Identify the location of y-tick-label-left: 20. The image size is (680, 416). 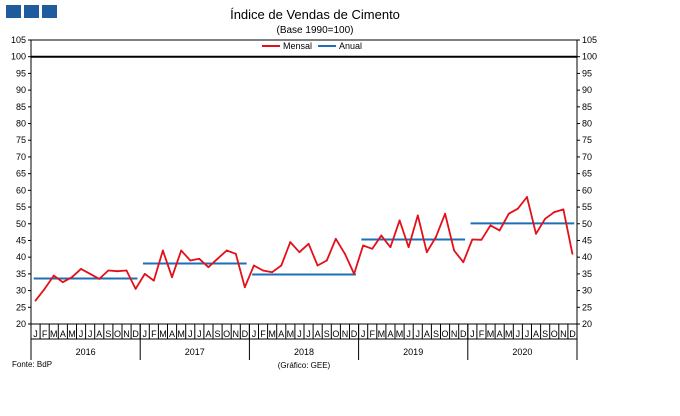
(21, 324).